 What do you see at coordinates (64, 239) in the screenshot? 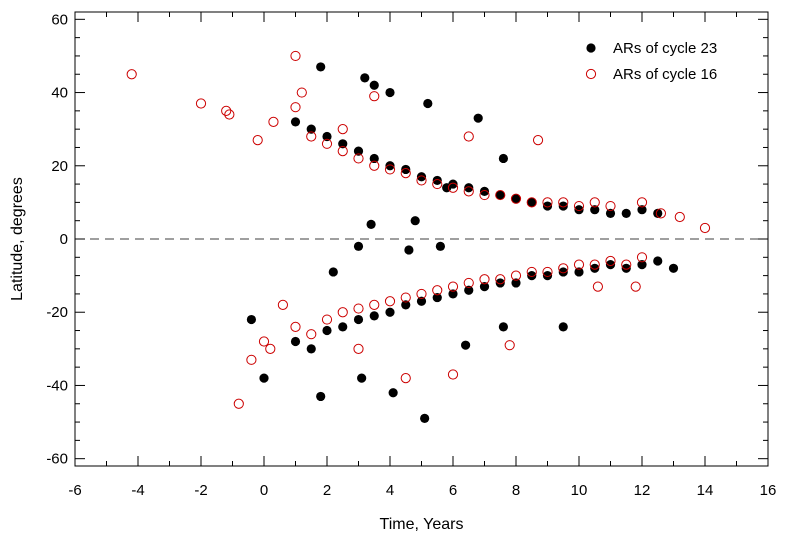
I see `y-tick-label: 0` at bounding box center [64, 239].